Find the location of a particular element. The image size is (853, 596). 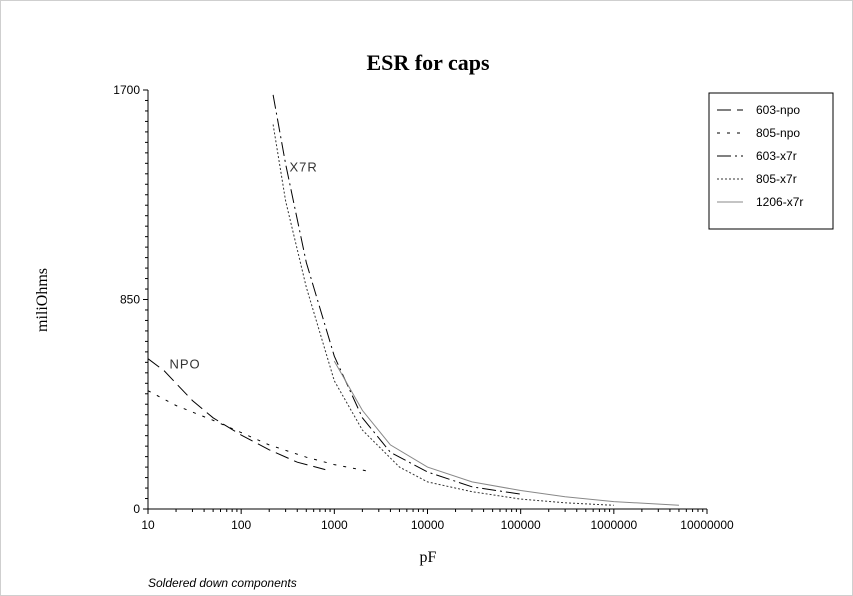

x-tick-label: 1000000 is located at coordinates (613, 525).